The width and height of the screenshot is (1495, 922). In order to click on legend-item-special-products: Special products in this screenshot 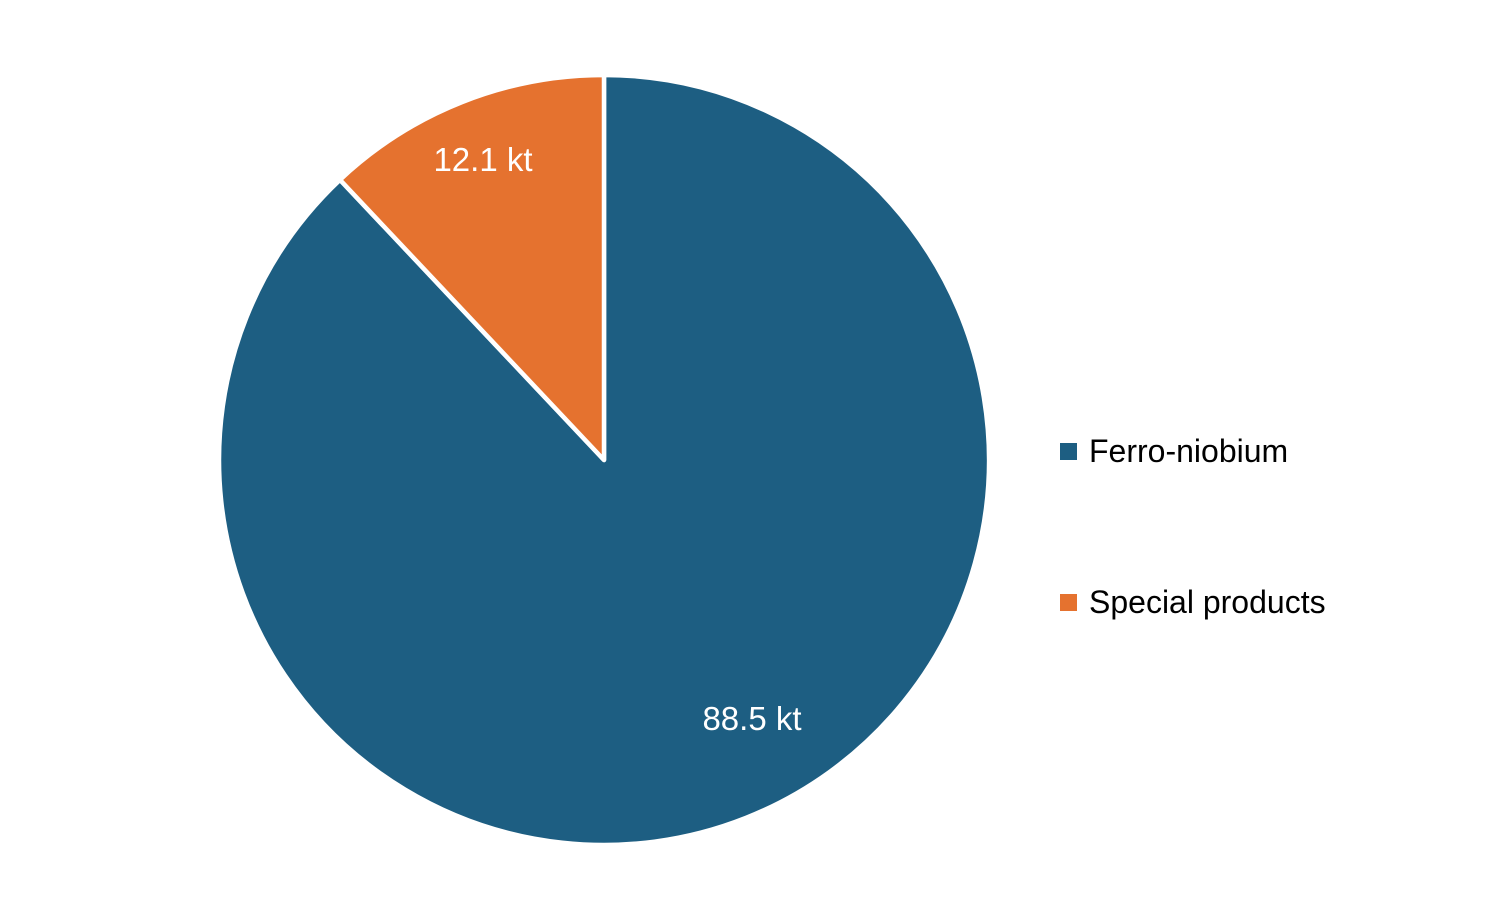, I will do `click(1193, 602)`.